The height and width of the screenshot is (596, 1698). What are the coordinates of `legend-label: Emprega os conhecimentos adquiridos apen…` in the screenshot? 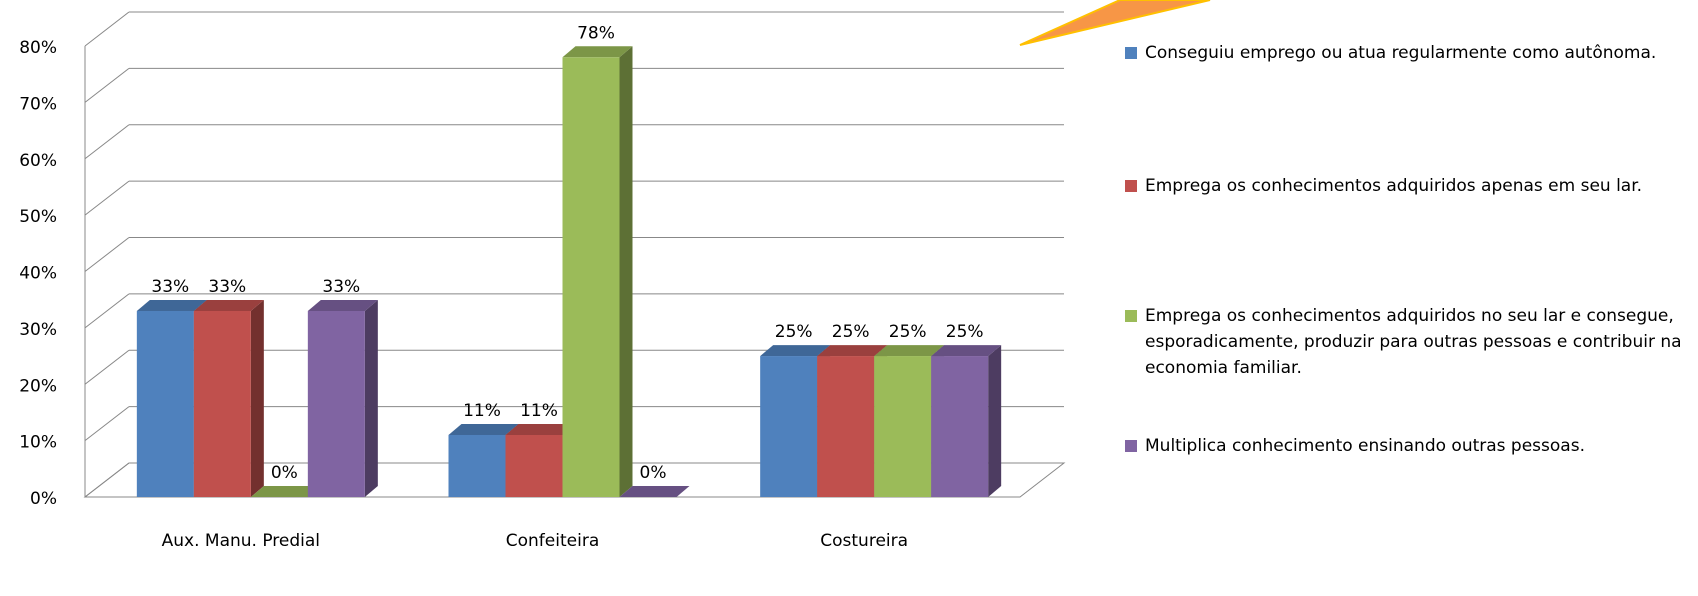 It's located at (1394, 186).